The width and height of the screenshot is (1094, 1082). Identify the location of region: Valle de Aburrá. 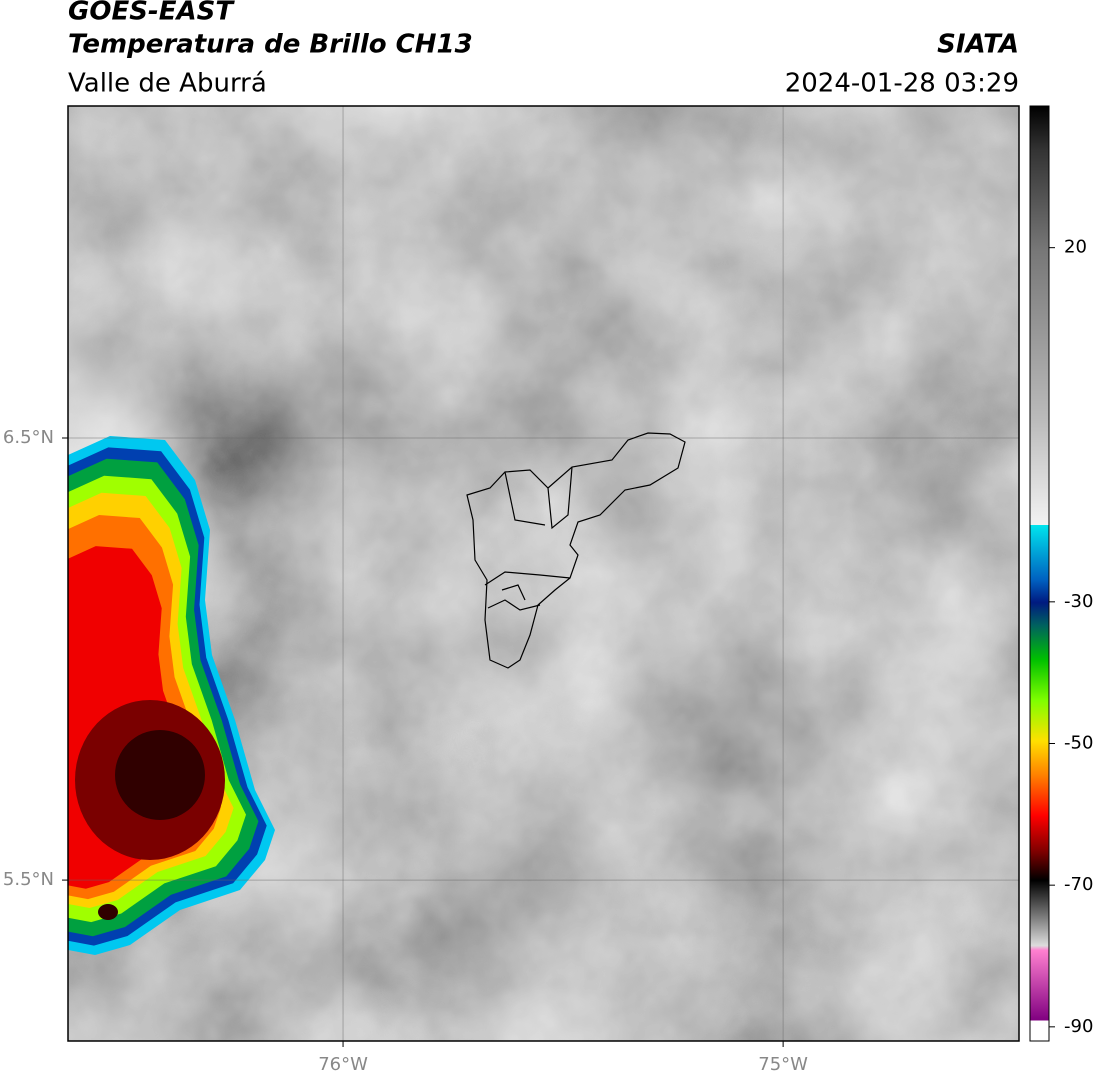
(167, 84).